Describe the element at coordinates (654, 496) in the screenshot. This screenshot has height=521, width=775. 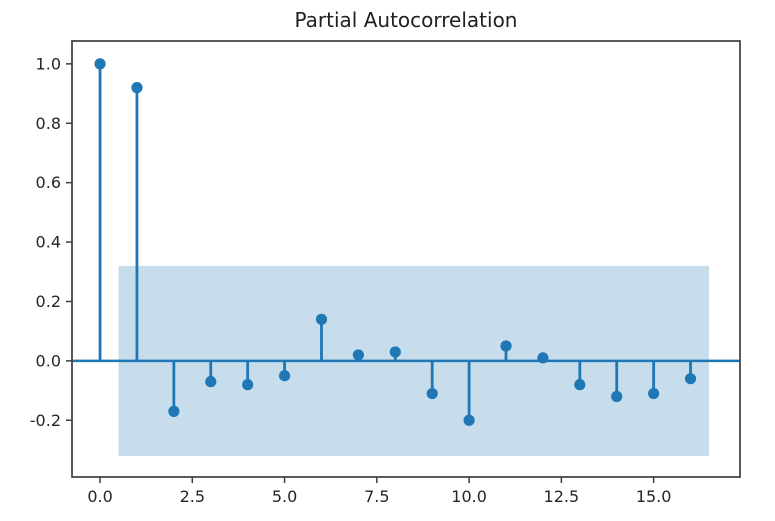
I see `x-tick-label: 15.0` at that location.